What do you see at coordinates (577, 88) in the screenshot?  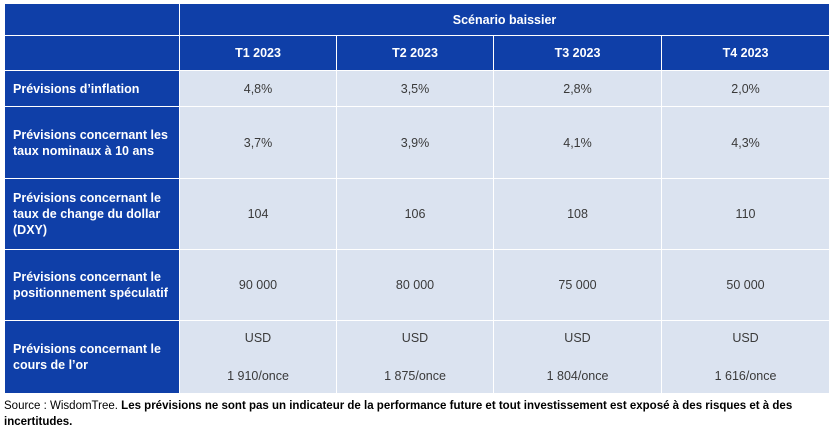 I see `table-cell: 2,8%` at bounding box center [577, 88].